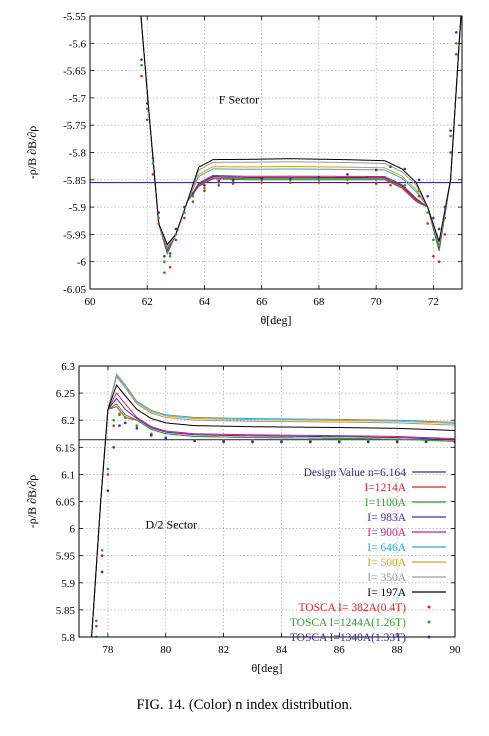 The height and width of the screenshot is (736, 489). I want to click on d2-sector-x-axis-label: θ[deg], so click(266, 668).